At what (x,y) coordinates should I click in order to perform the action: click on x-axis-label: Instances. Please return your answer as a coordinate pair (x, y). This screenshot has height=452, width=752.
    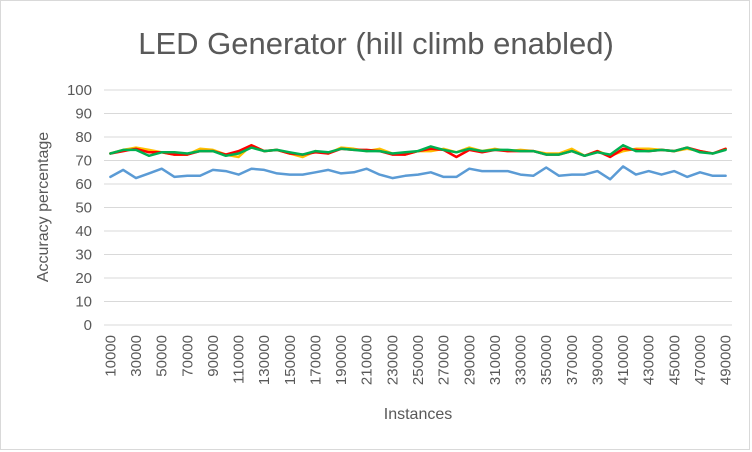
    Looking at the image, I should click on (418, 414).